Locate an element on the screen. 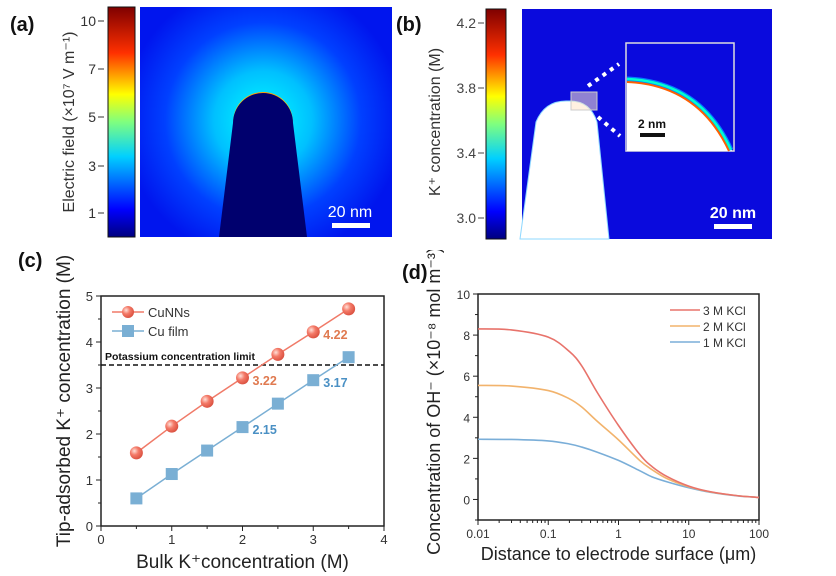 The image size is (836, 576). panel-label-a: (a) is located at coordinates (22, 25).